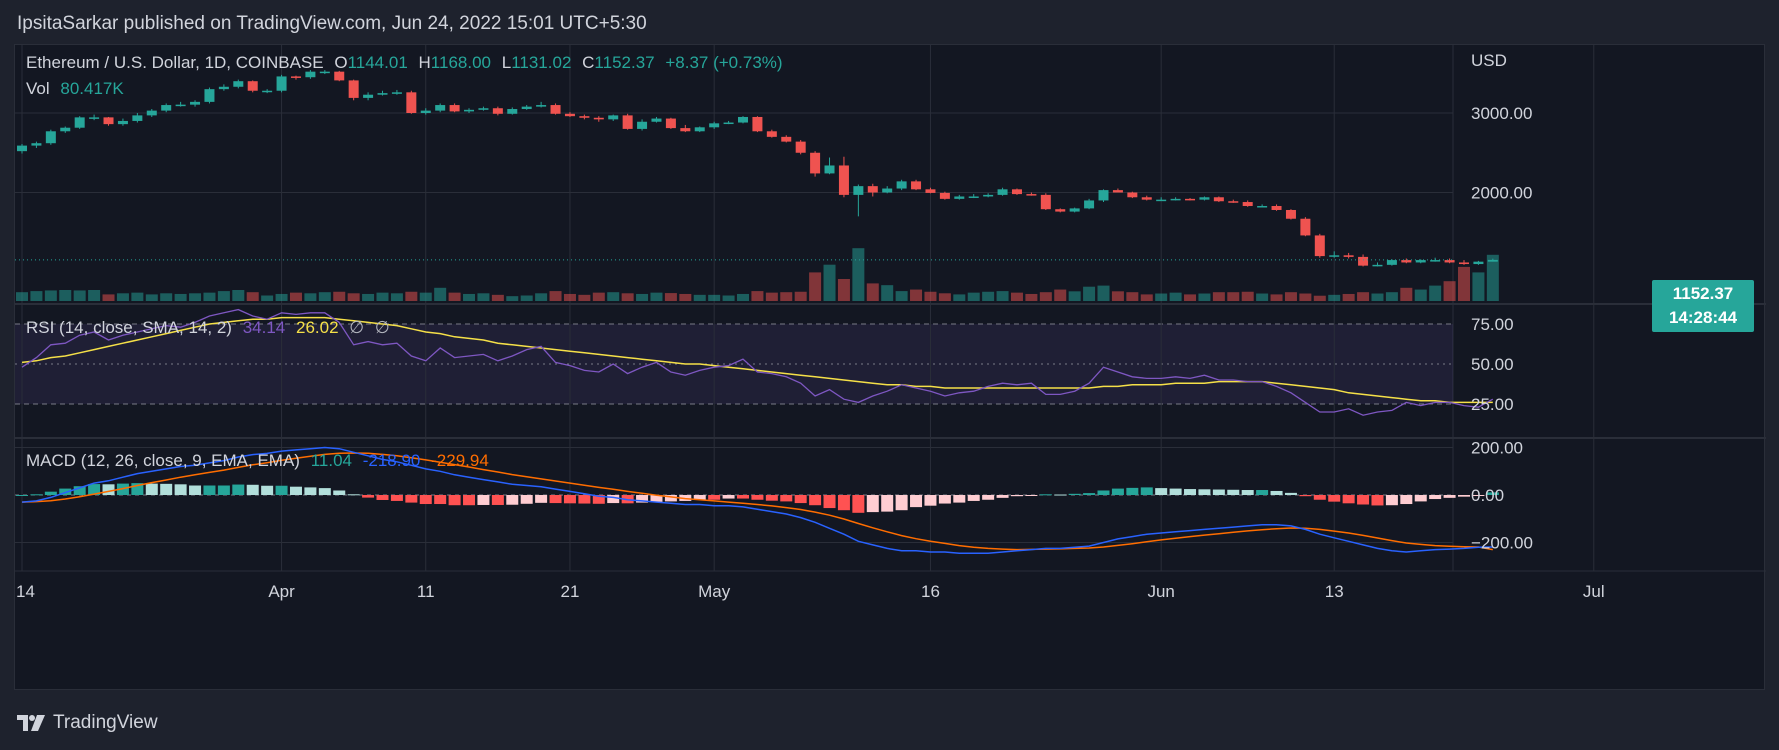 Image resolution: width=1779 pixels, height=750 pixels. What do you see at coordinates (1501, 193) in the screenshot?
I see `price-tick-label: 2000.00` at bounding box center [1501, 193].